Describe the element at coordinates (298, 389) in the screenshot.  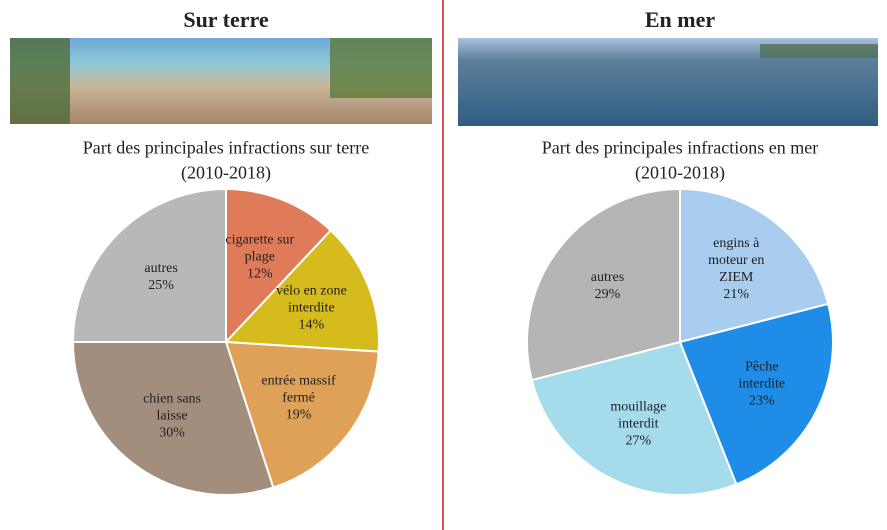
I see `slice-category: entrée massif fermé` at that location.